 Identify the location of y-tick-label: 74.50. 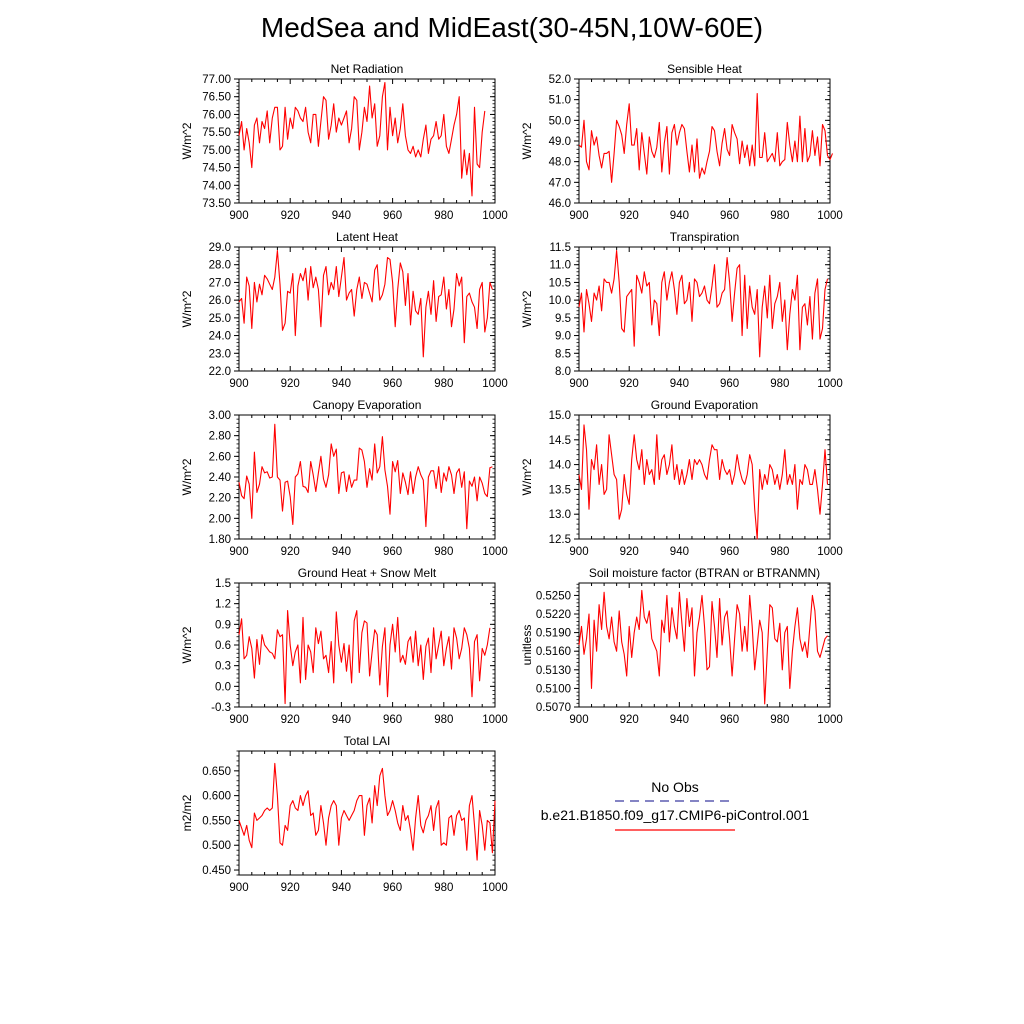
(216, 169).